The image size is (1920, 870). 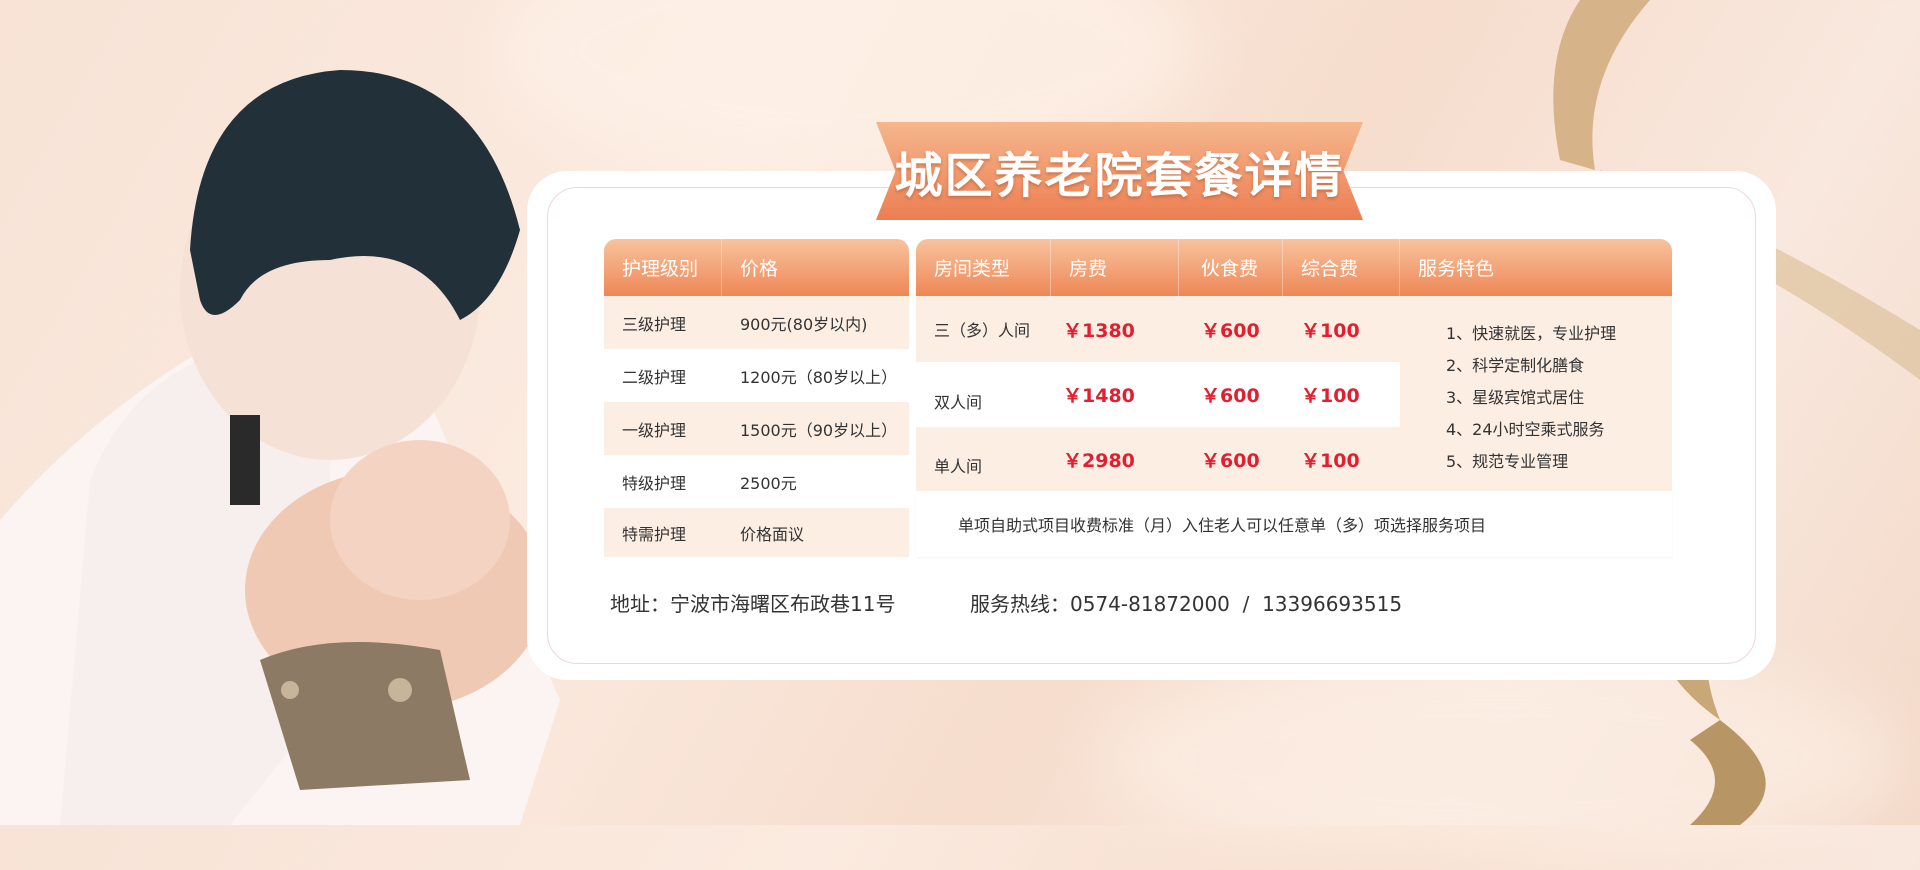 What do you see at coordinates (772, 534) in the screenshot?
I see `care-price: 价格面议` at bounding box center [772, 534].